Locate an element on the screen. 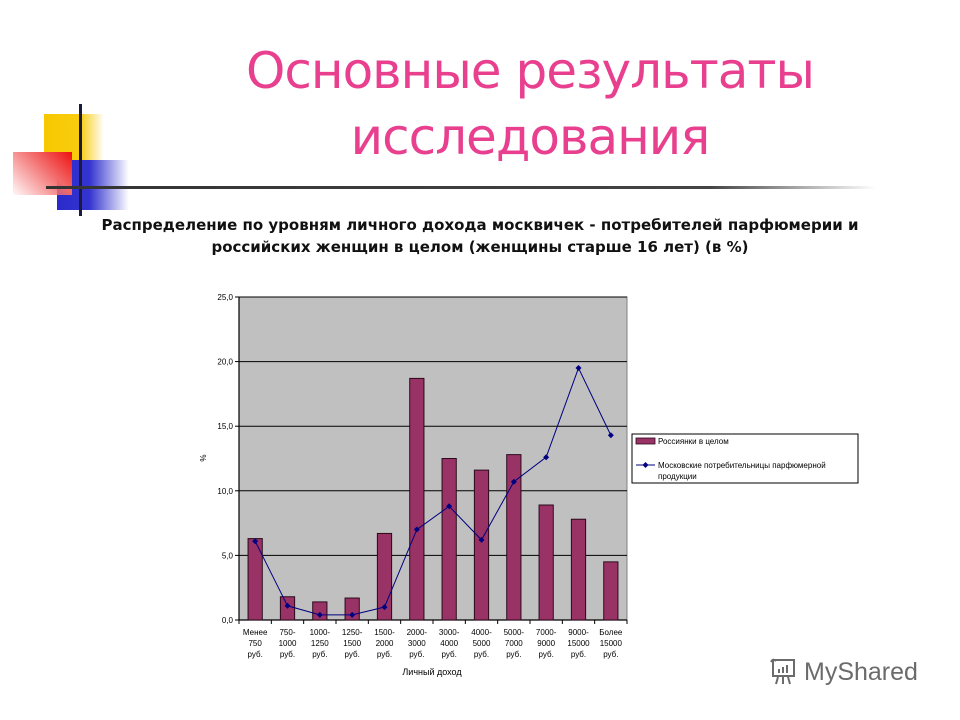 The width and height of the screenshot is (960, 720). x-tick-label: Более is located at coordinates (611, 632).